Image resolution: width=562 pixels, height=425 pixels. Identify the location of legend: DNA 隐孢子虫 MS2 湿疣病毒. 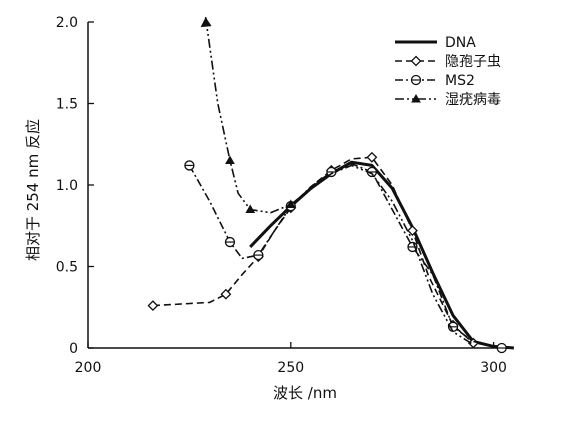
(448, 71).